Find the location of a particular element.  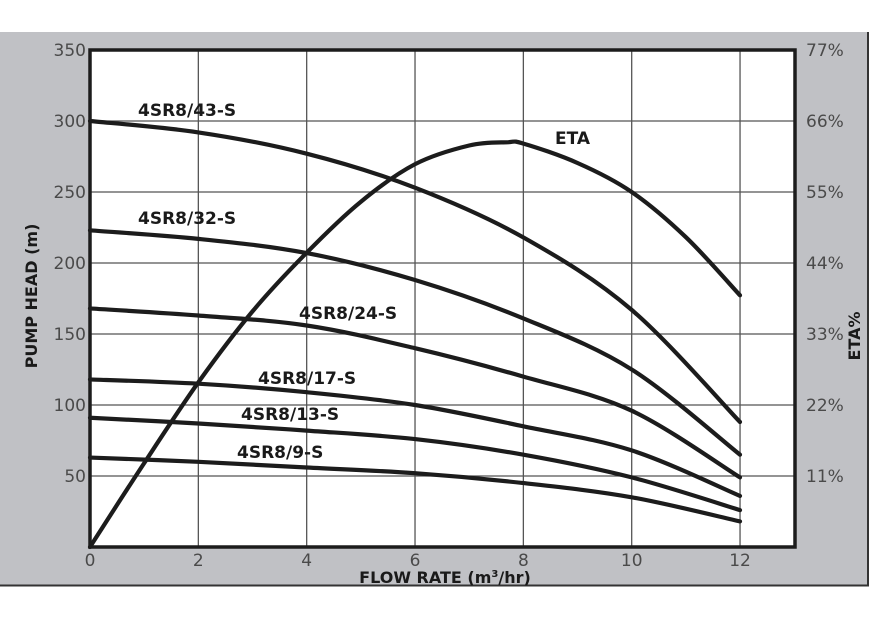

x-tick-label: 0 is located at coordinates (90, 561).